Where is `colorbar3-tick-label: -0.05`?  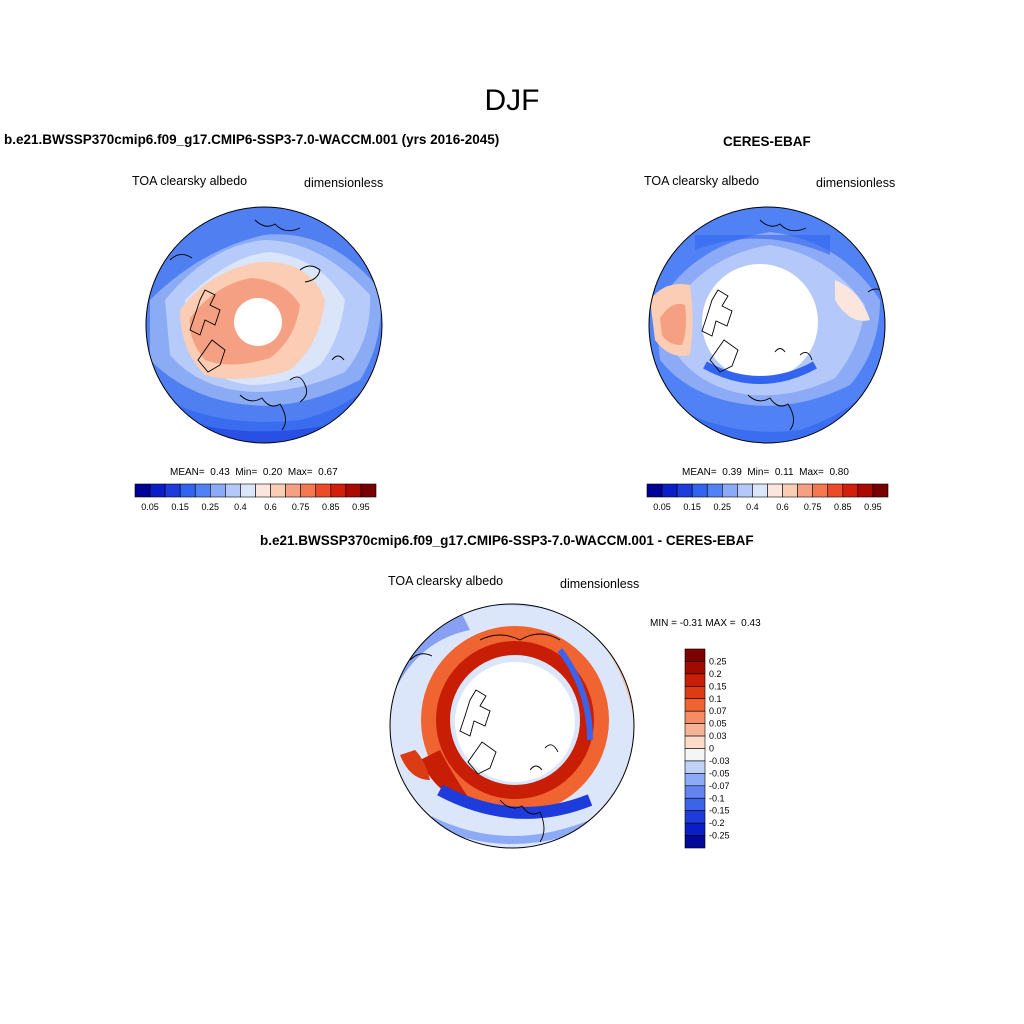 colorbar3-tick-label: -0.05 is located at coordinates (719, 773).